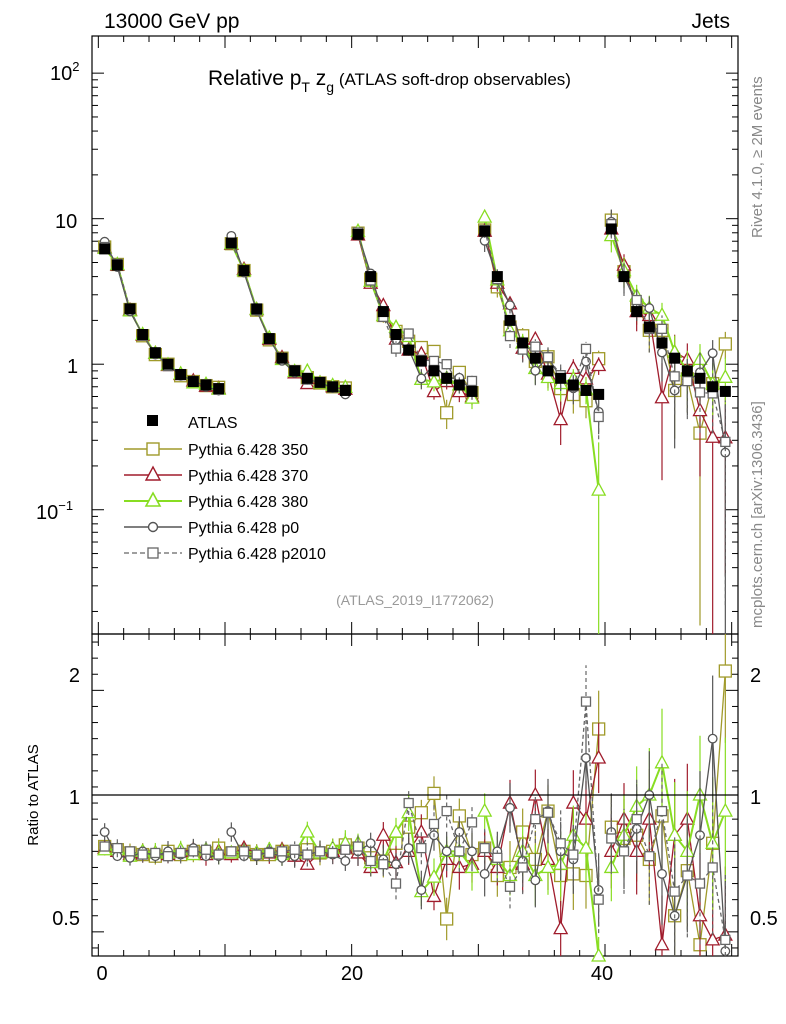 The image size is (786, 1024). Describe the element at coordinates (305, 87) in the screenshot. I see `title-subscript-t: T` at that location.